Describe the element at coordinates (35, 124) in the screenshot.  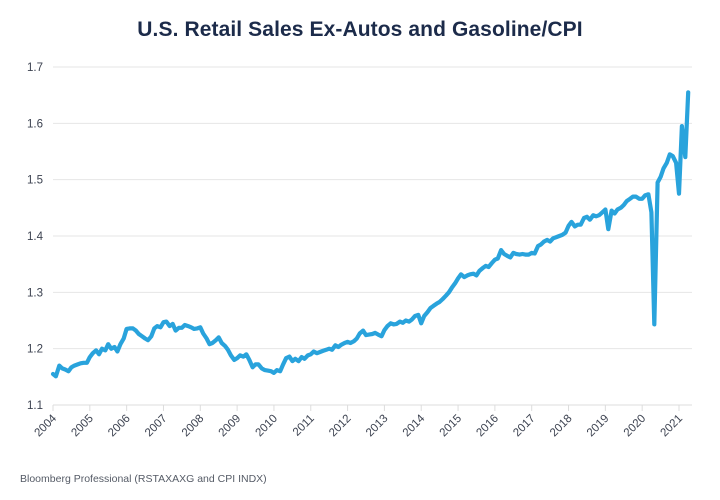
I see `y-tick-label: 1.6` at that location.